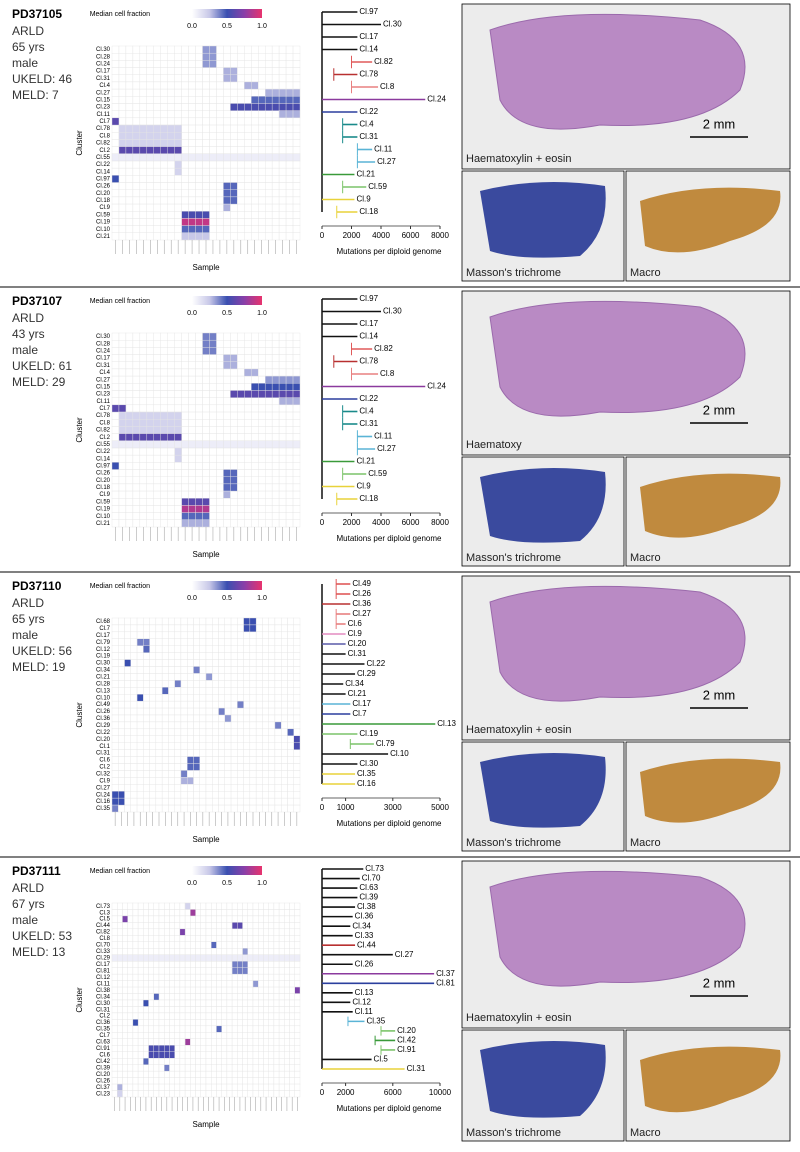  I want to click on cluster-label: Cl.8, so click(104, 423).